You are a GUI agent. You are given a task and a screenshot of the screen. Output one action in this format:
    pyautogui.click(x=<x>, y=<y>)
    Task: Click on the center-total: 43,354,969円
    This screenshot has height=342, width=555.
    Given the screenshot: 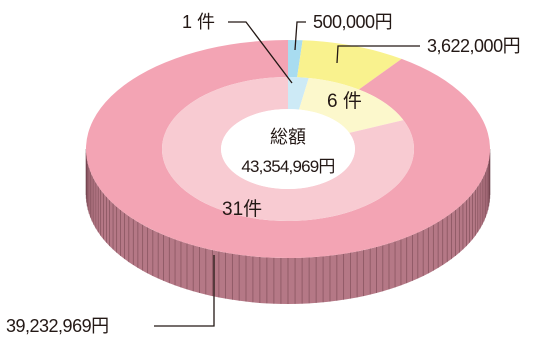 What is the action you would take?
    pyautogui.click(x=287, y=166)
    